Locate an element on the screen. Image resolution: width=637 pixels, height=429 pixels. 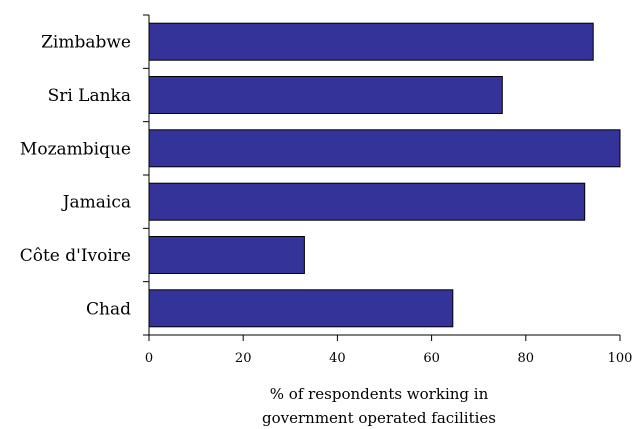
x-tick-label: 100 is located at coordinates (620, 358).